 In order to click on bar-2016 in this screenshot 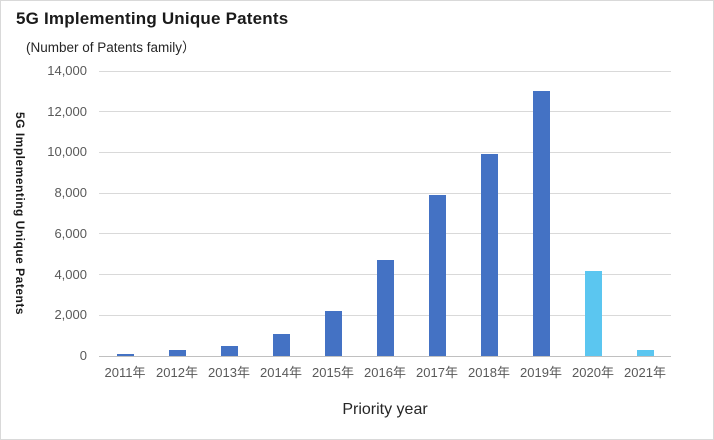, I will do `click(385, 308)`.